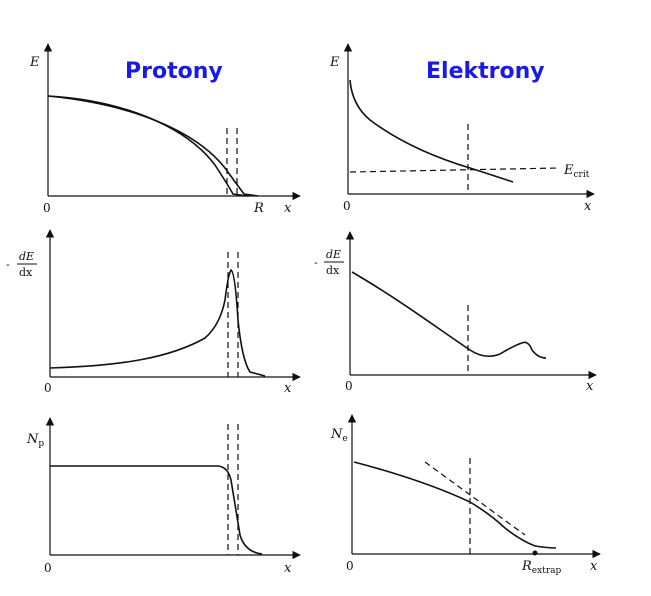 The image size is (651, 596). I want to click on electron-count-curve, so click(455, 505).